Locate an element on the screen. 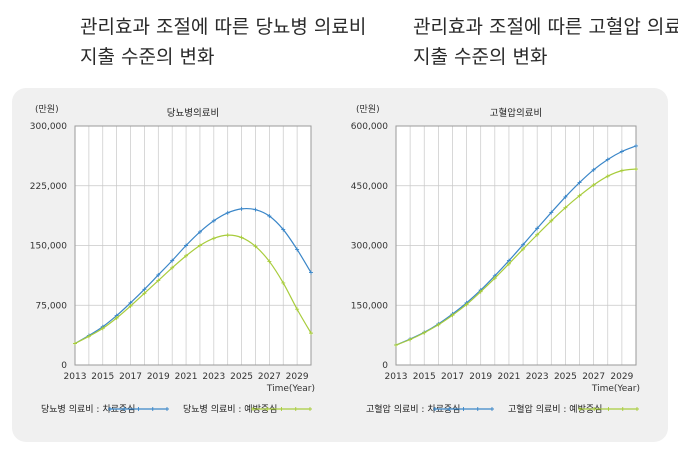 This screenshot has height=462, width=678. heading-diabetes: 관리효과 조절에 따른 당뇨병 의료비 지출 수준의 변화 is located at coordinates (223, 42).